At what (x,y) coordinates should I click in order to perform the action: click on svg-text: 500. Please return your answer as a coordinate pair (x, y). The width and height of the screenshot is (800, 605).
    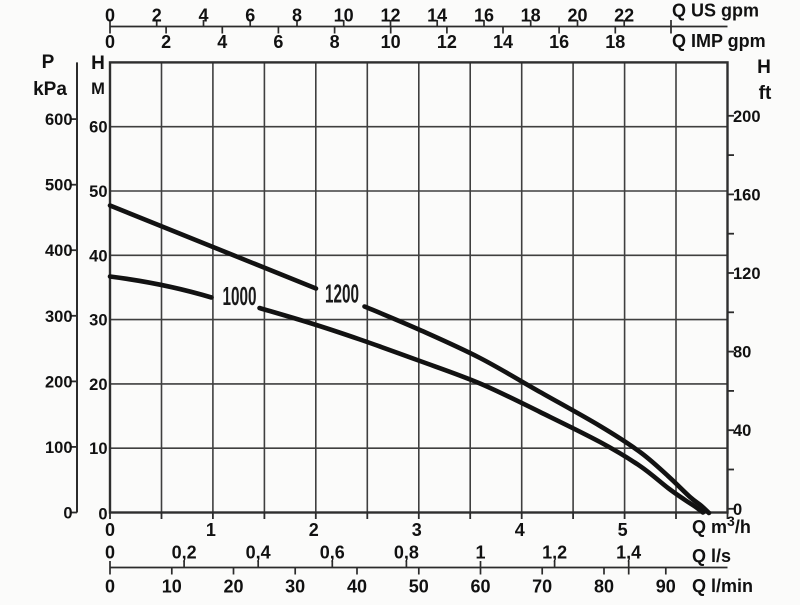
    Looking at the image, I should click on (59, 186).